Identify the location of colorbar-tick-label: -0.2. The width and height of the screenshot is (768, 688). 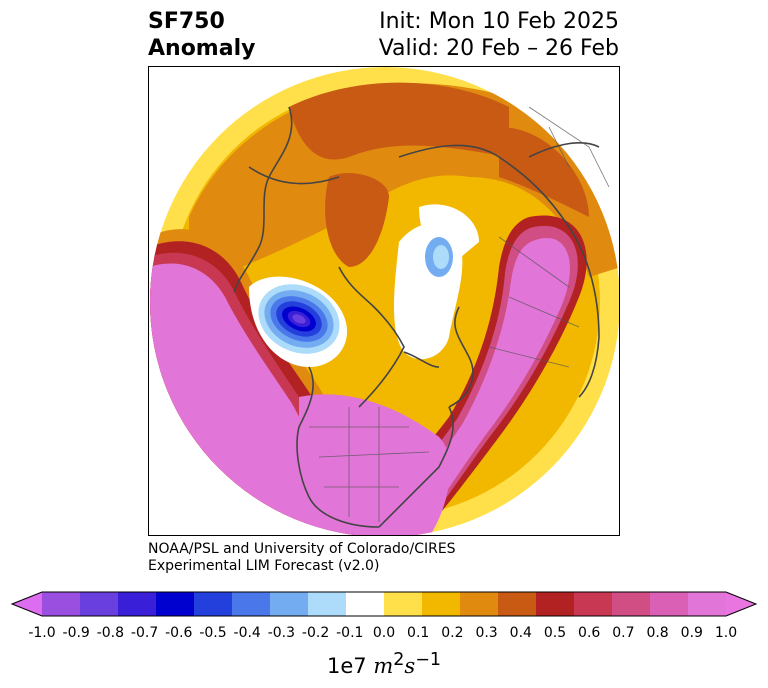
(315, 633).